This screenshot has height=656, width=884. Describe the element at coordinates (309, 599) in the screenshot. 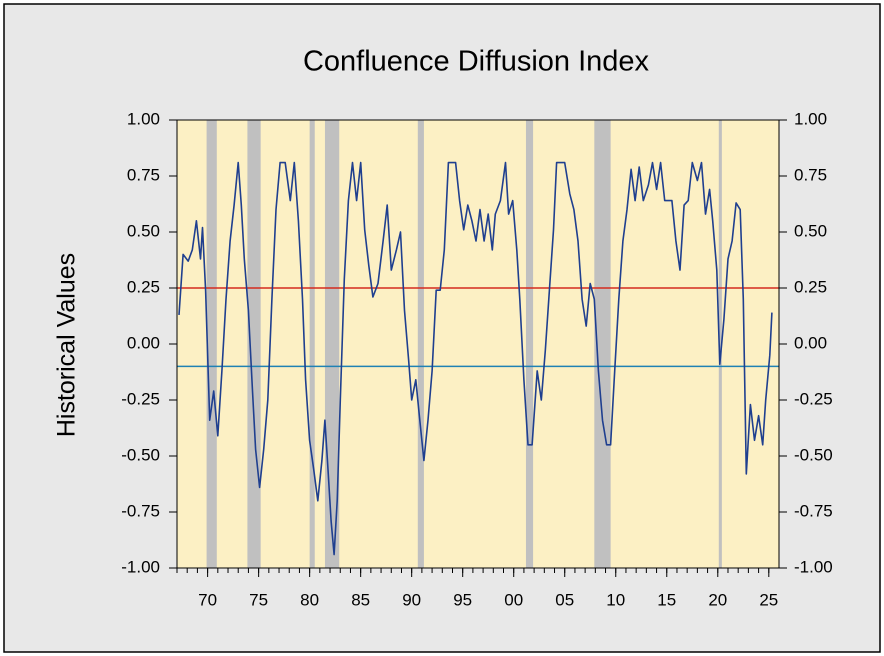

I see `x-tick-label: 80` at that location.